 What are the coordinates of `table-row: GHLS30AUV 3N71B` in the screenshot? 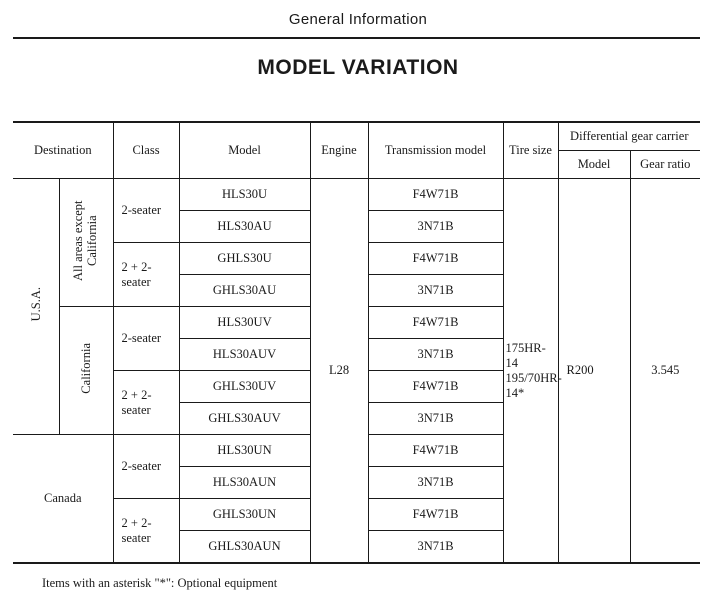 It's located at (356, 418).